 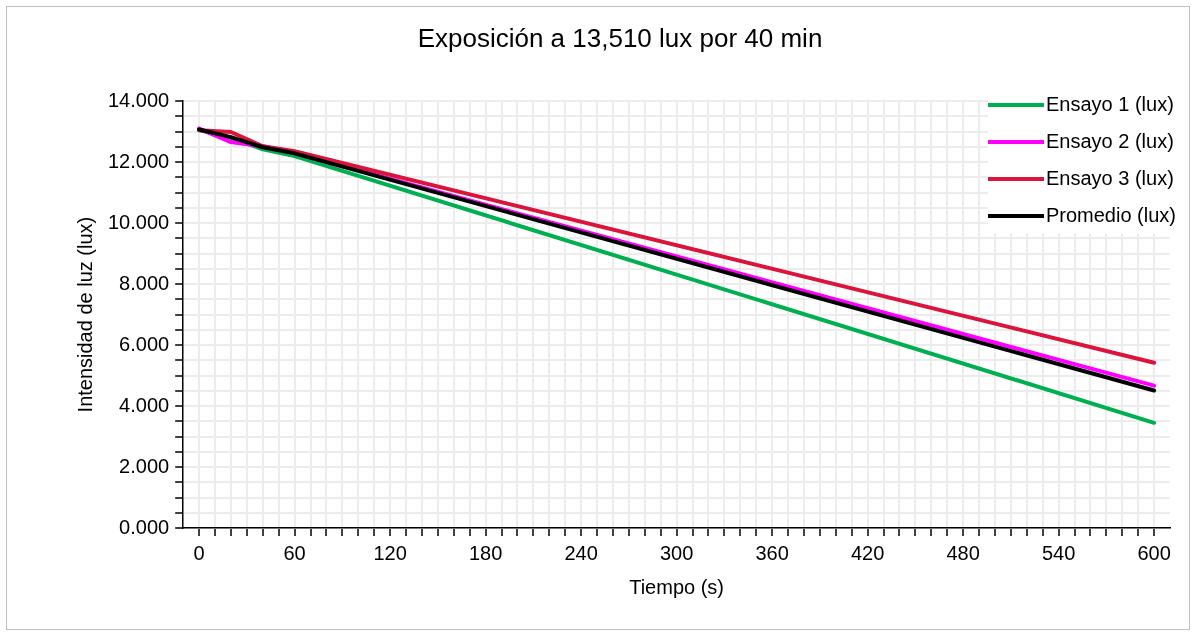 What do you see at coordinates (199, 552) in the screenshot?
I see `x-tick-label: 0` at bounding box center [199, 552].